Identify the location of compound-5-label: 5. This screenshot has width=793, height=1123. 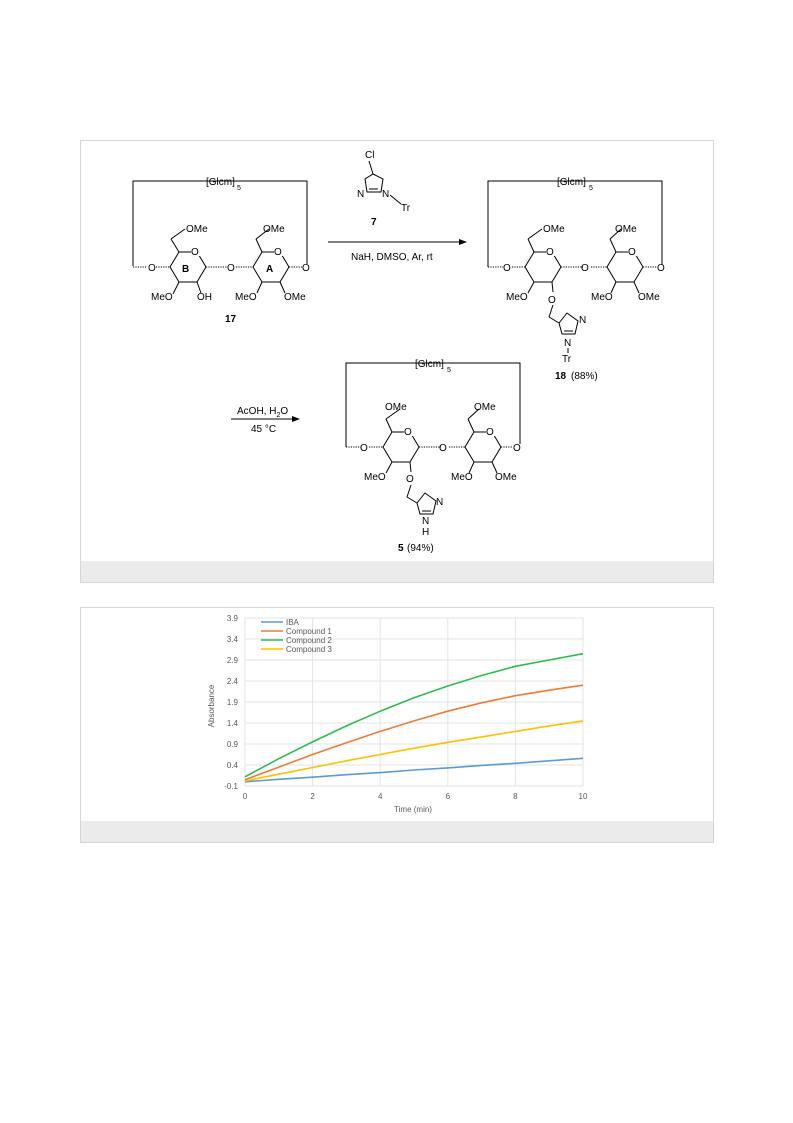
(401, 548).